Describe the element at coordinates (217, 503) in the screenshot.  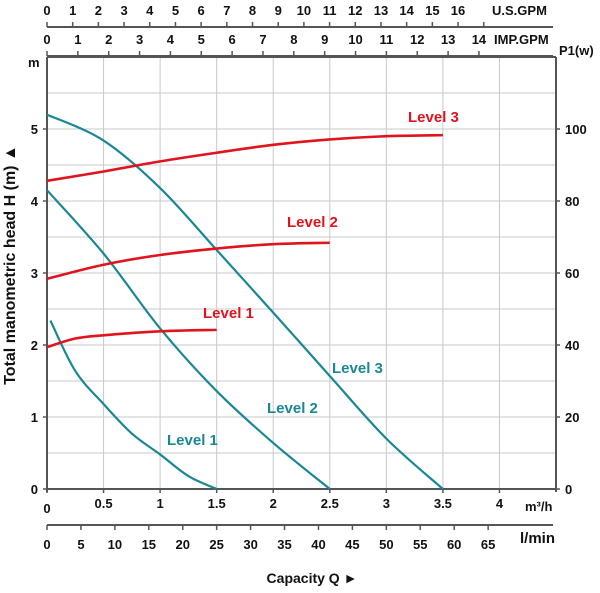
I see `x-tick-label: 1.5` at that location.